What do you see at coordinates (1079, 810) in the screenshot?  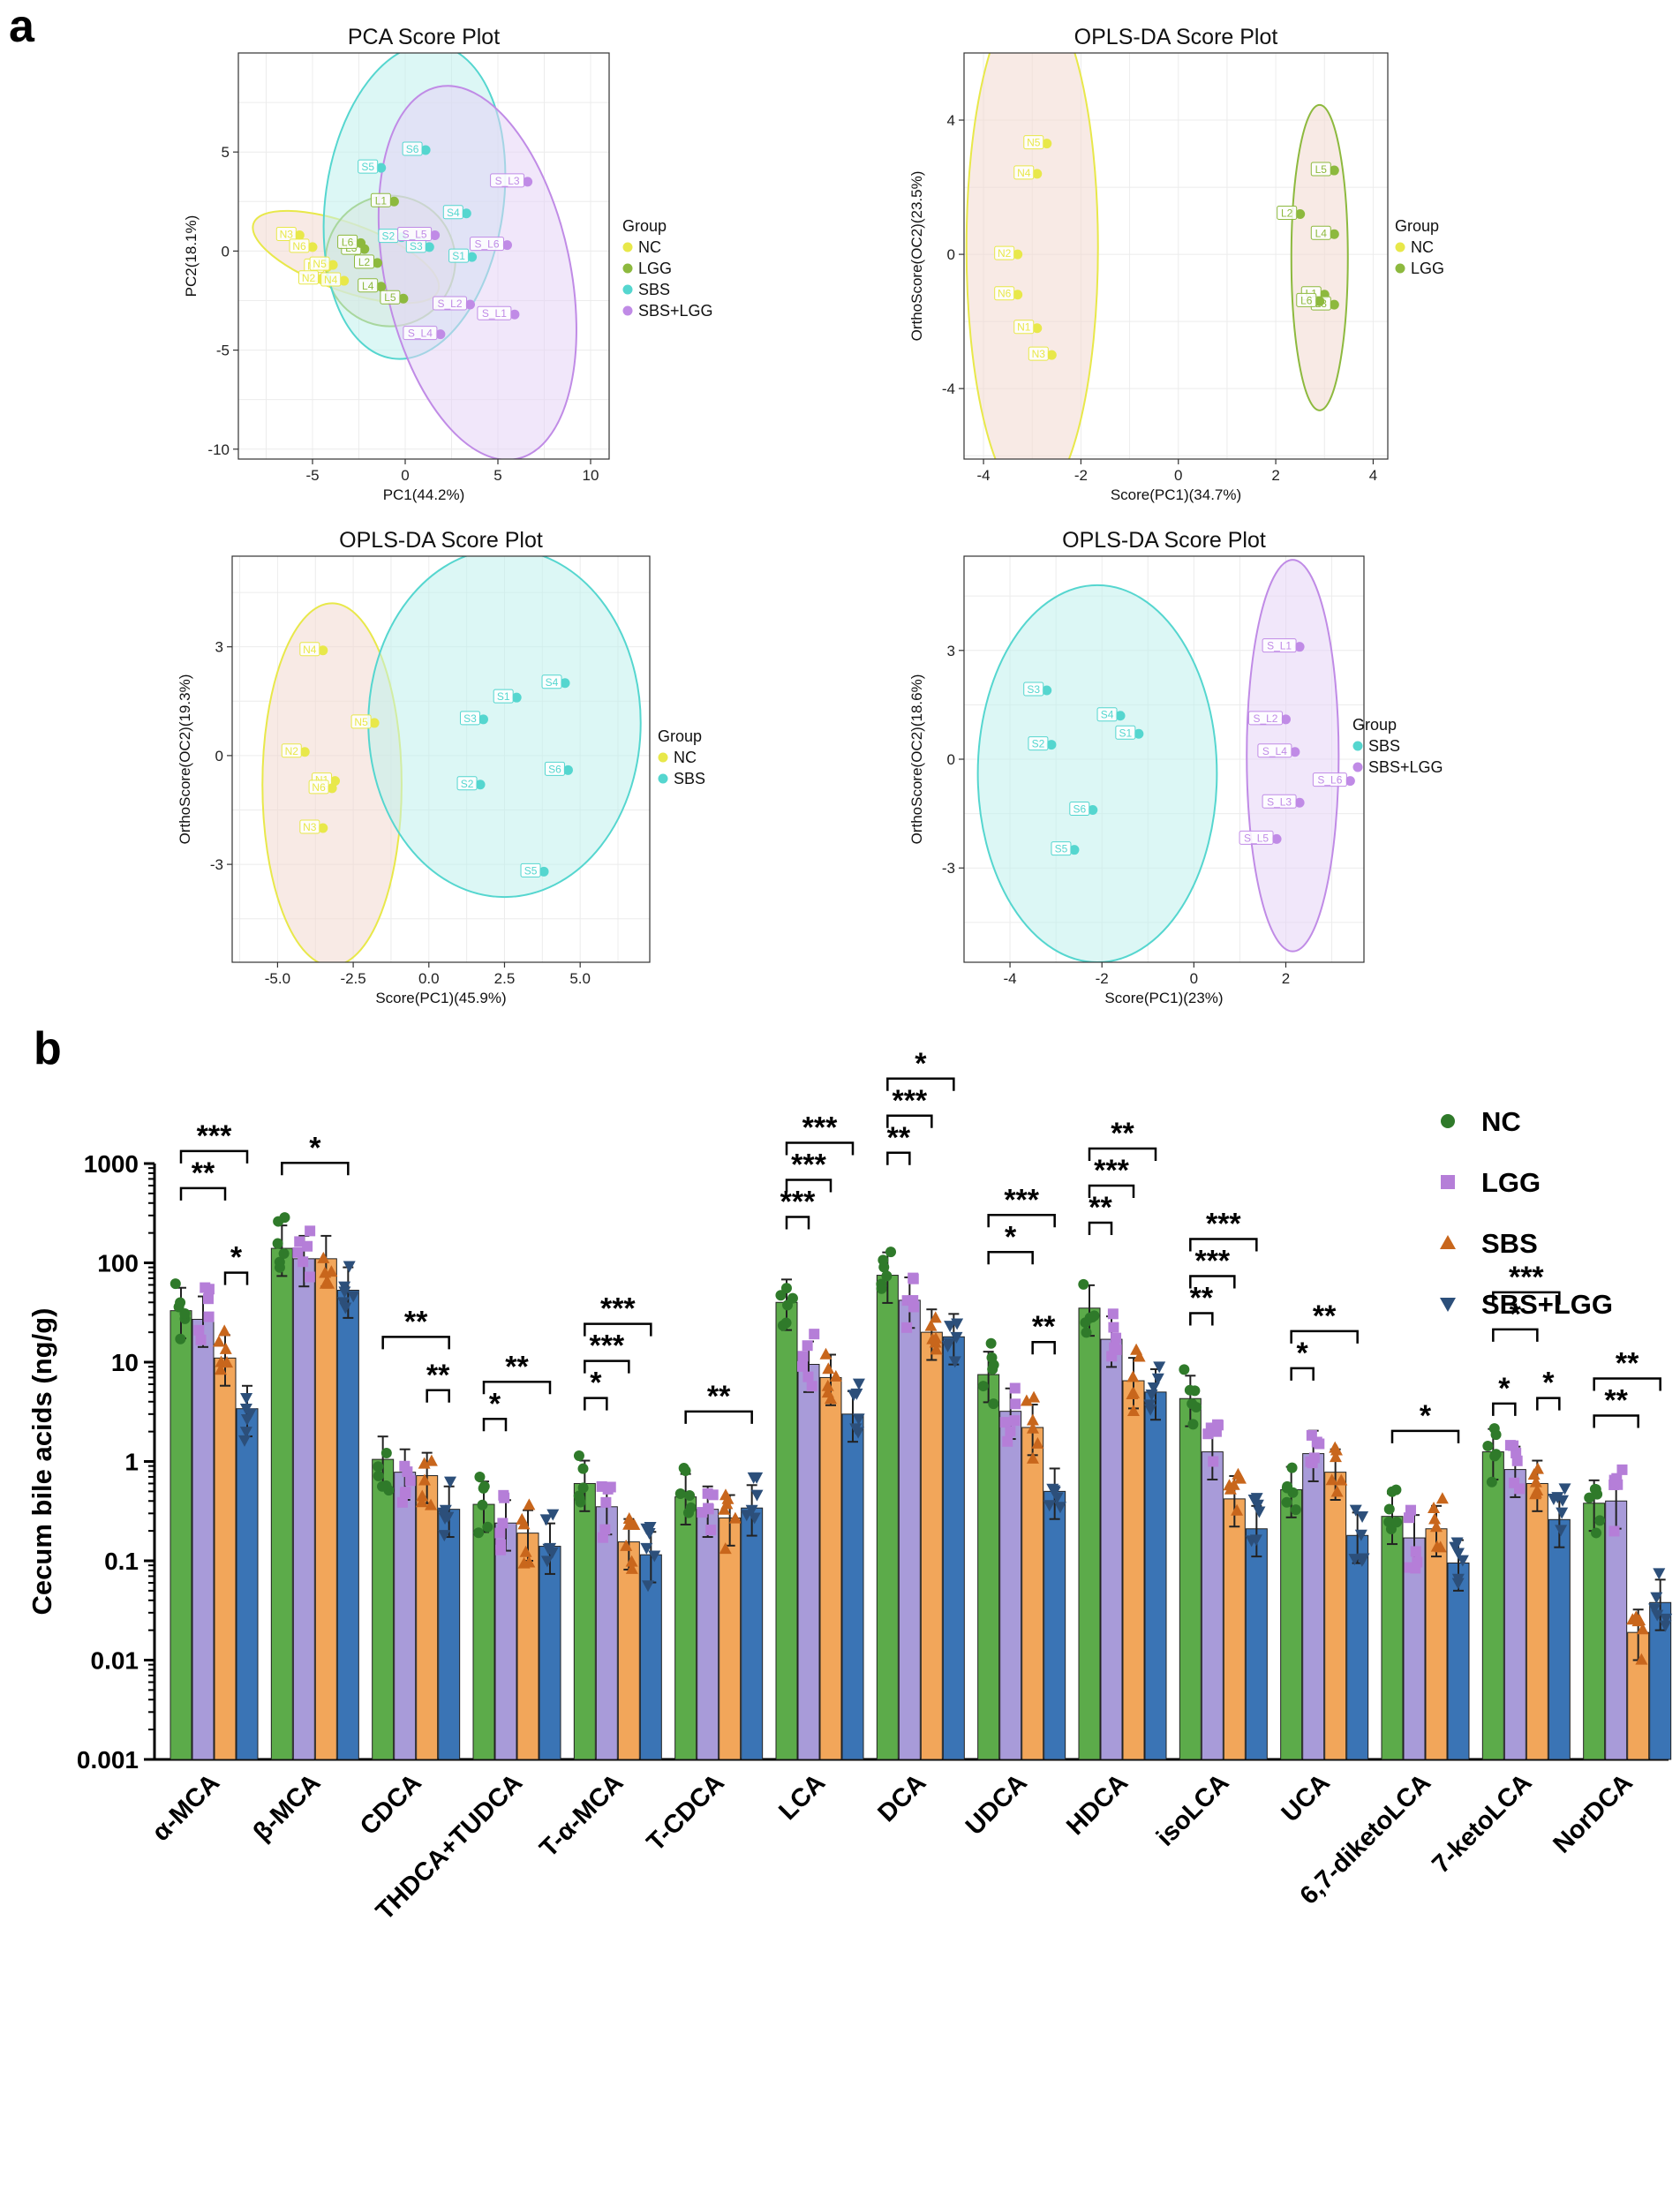 I see `point-label-S6: S6` at bounding box center [1079, 810].